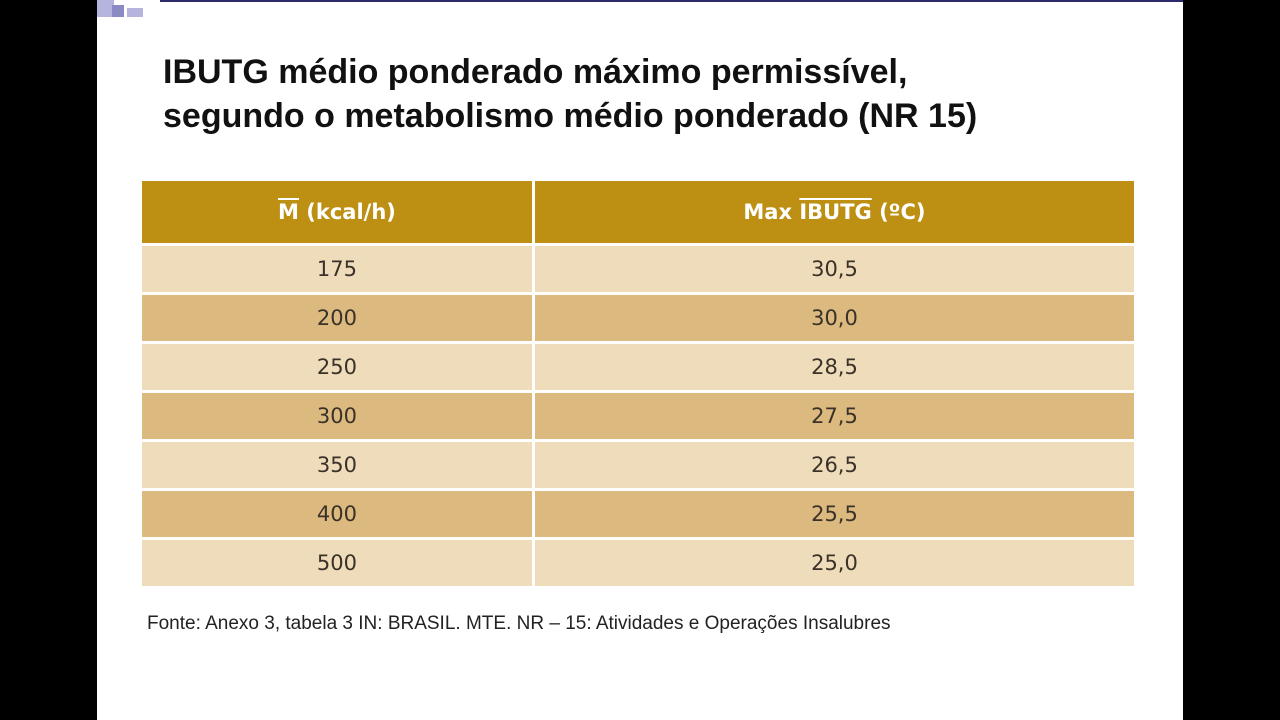  I want to click on table-row: 400 25,5, so click(638, 514).